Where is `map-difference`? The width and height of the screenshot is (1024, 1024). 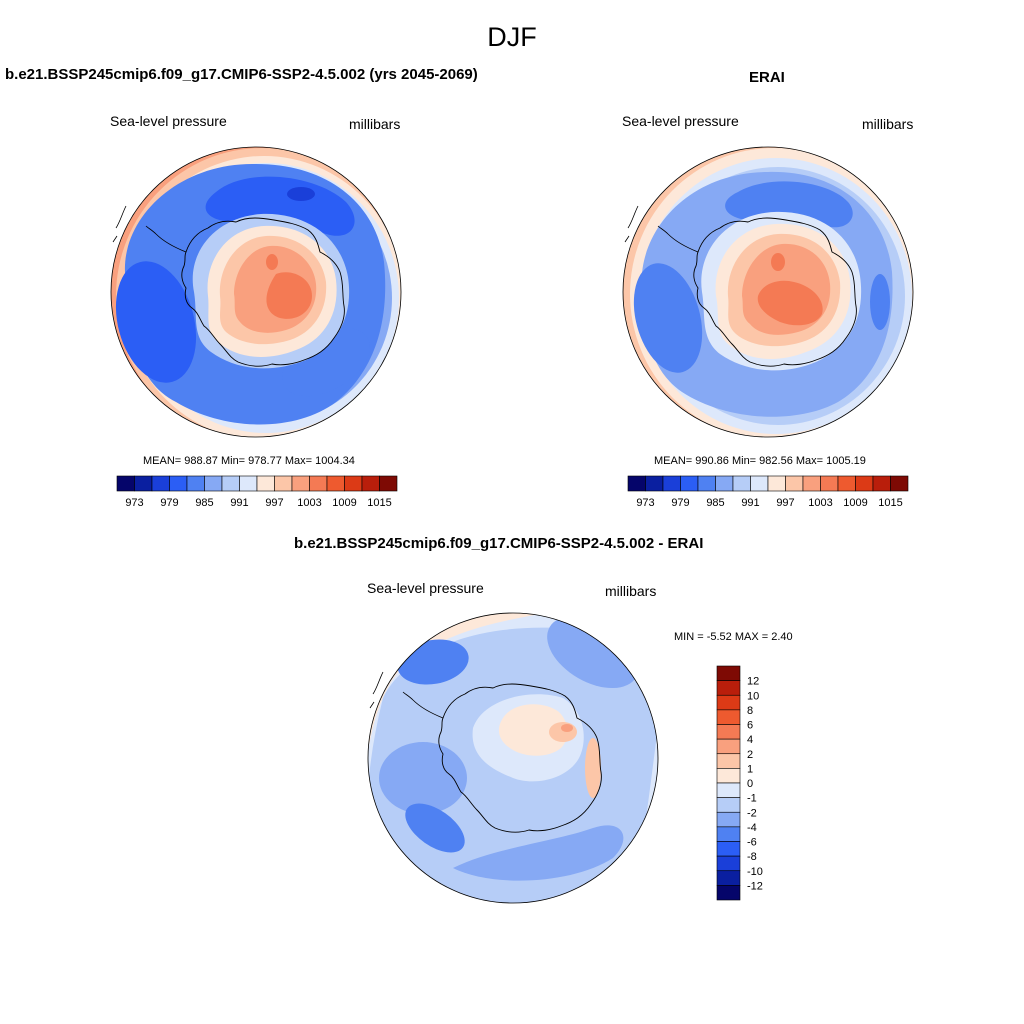
map-difference is located at coordinates (513, 758).